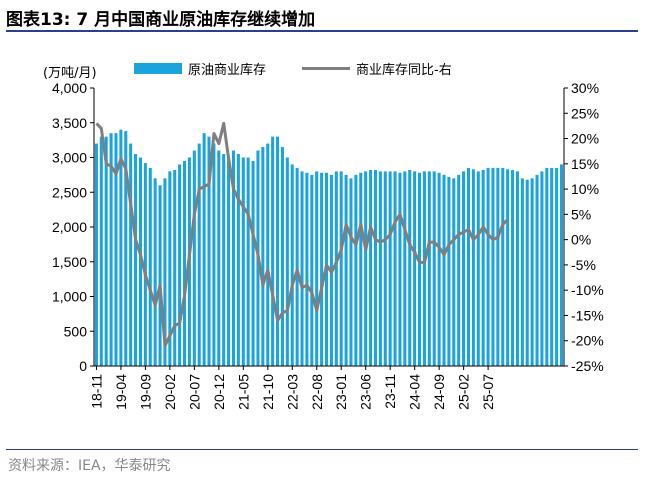  Describe the element at coordinates (439, 392) in the screenshot. I see `x-tick-label: 24-09` at that location.